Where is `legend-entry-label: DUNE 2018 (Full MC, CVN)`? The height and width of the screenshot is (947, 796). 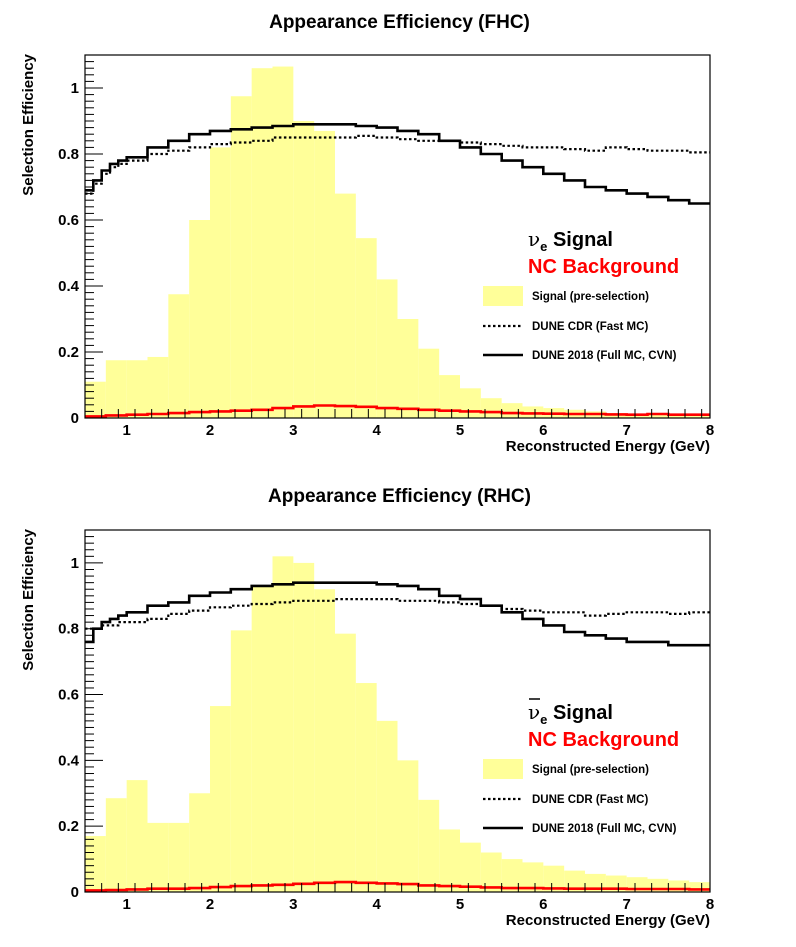
legend-entry-label: DUNE 2018 (Full MC, CVN) is located at coordinates (604, 829).